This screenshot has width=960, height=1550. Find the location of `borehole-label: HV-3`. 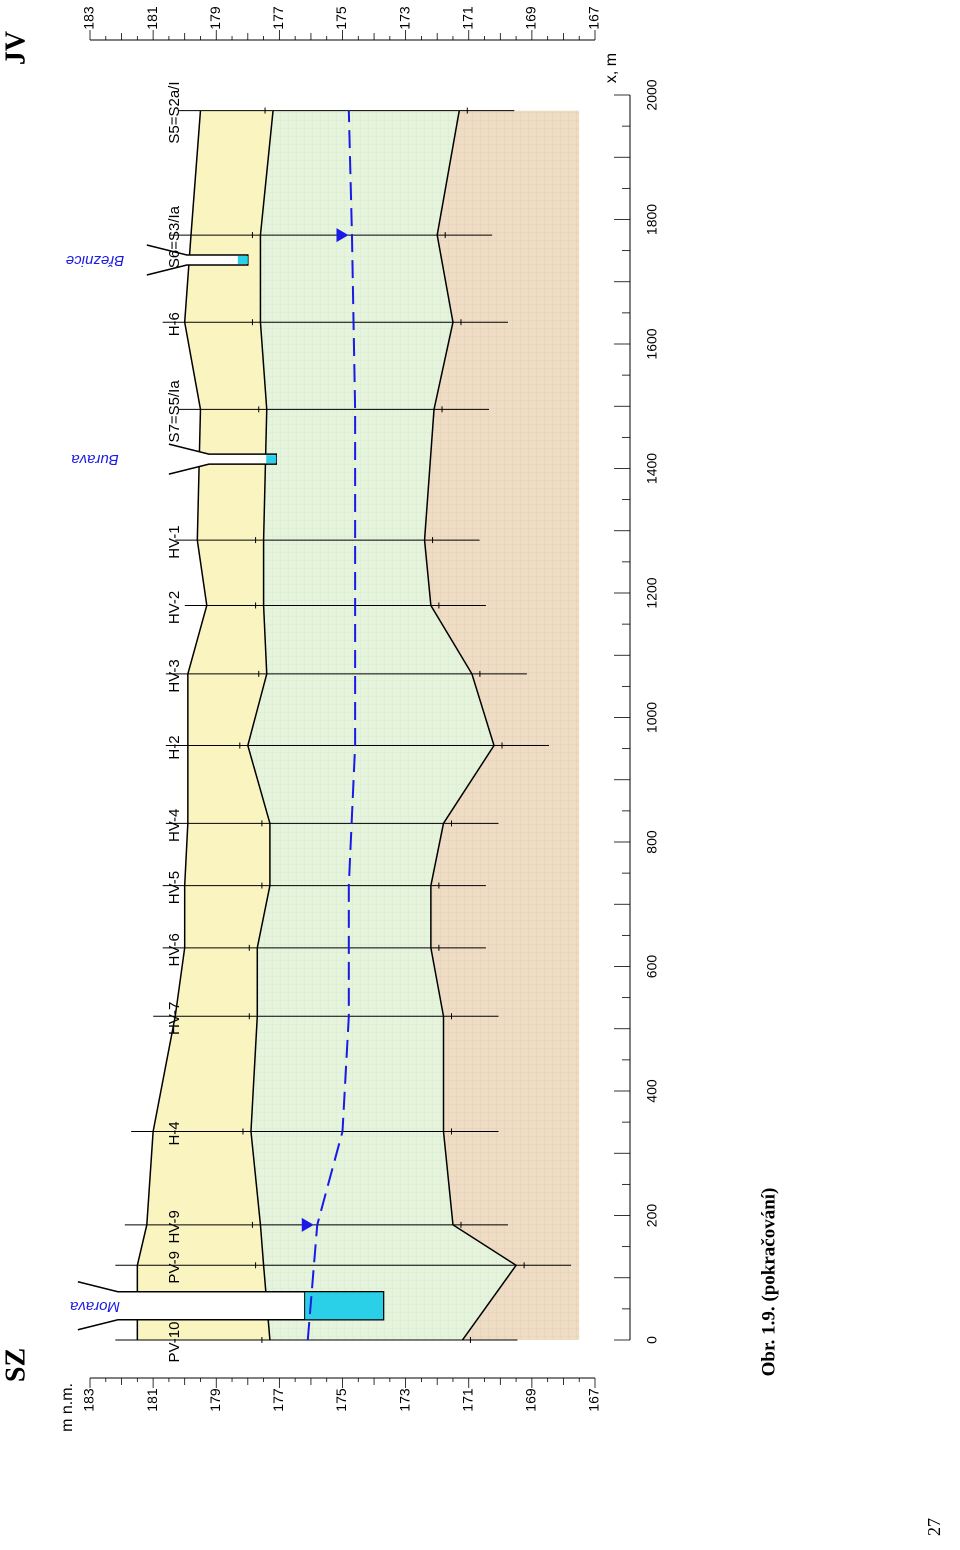

borehole-label: HV-3 is located at coordinates (174, 675).